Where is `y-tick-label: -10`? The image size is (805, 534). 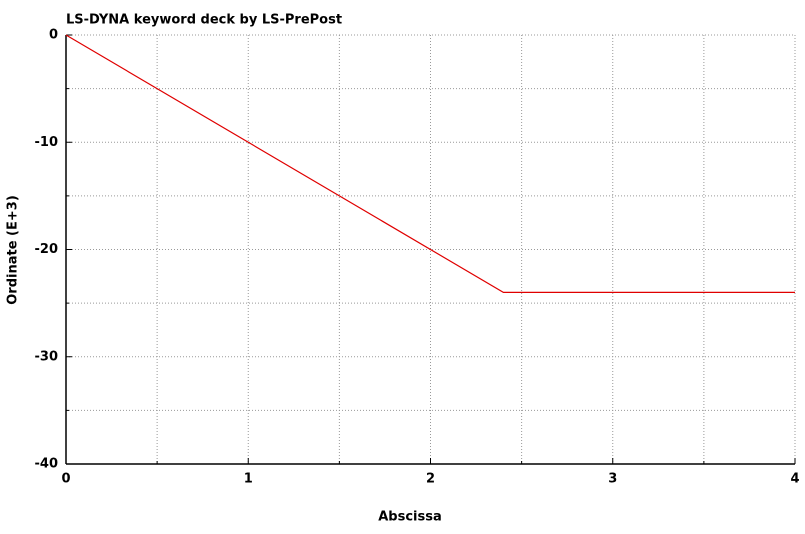
y-tick-label: -10 is located at coordinates (47, 142).